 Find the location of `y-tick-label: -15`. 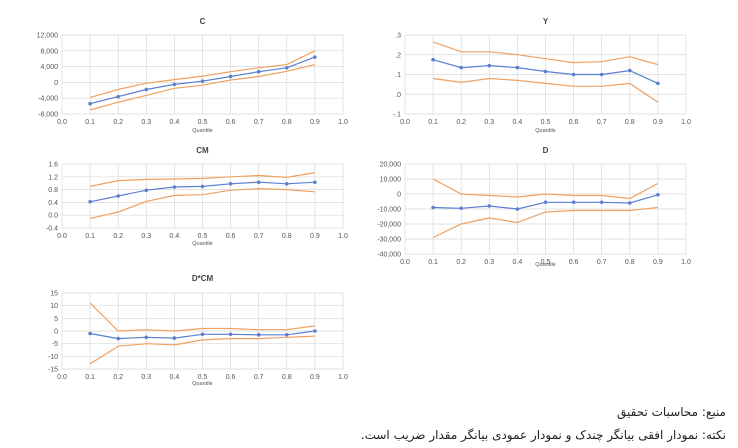

y-tick-label: -15 is located at coordinates (53, 370).